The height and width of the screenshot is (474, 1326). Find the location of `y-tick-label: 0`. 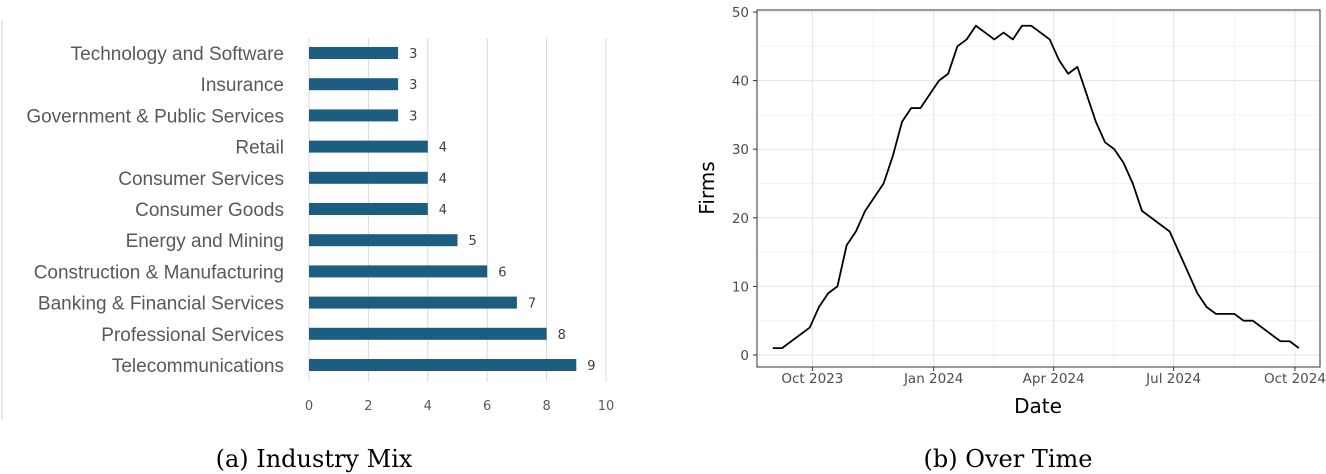

y-tick-label: 0 is located at coordinates (744, 356).